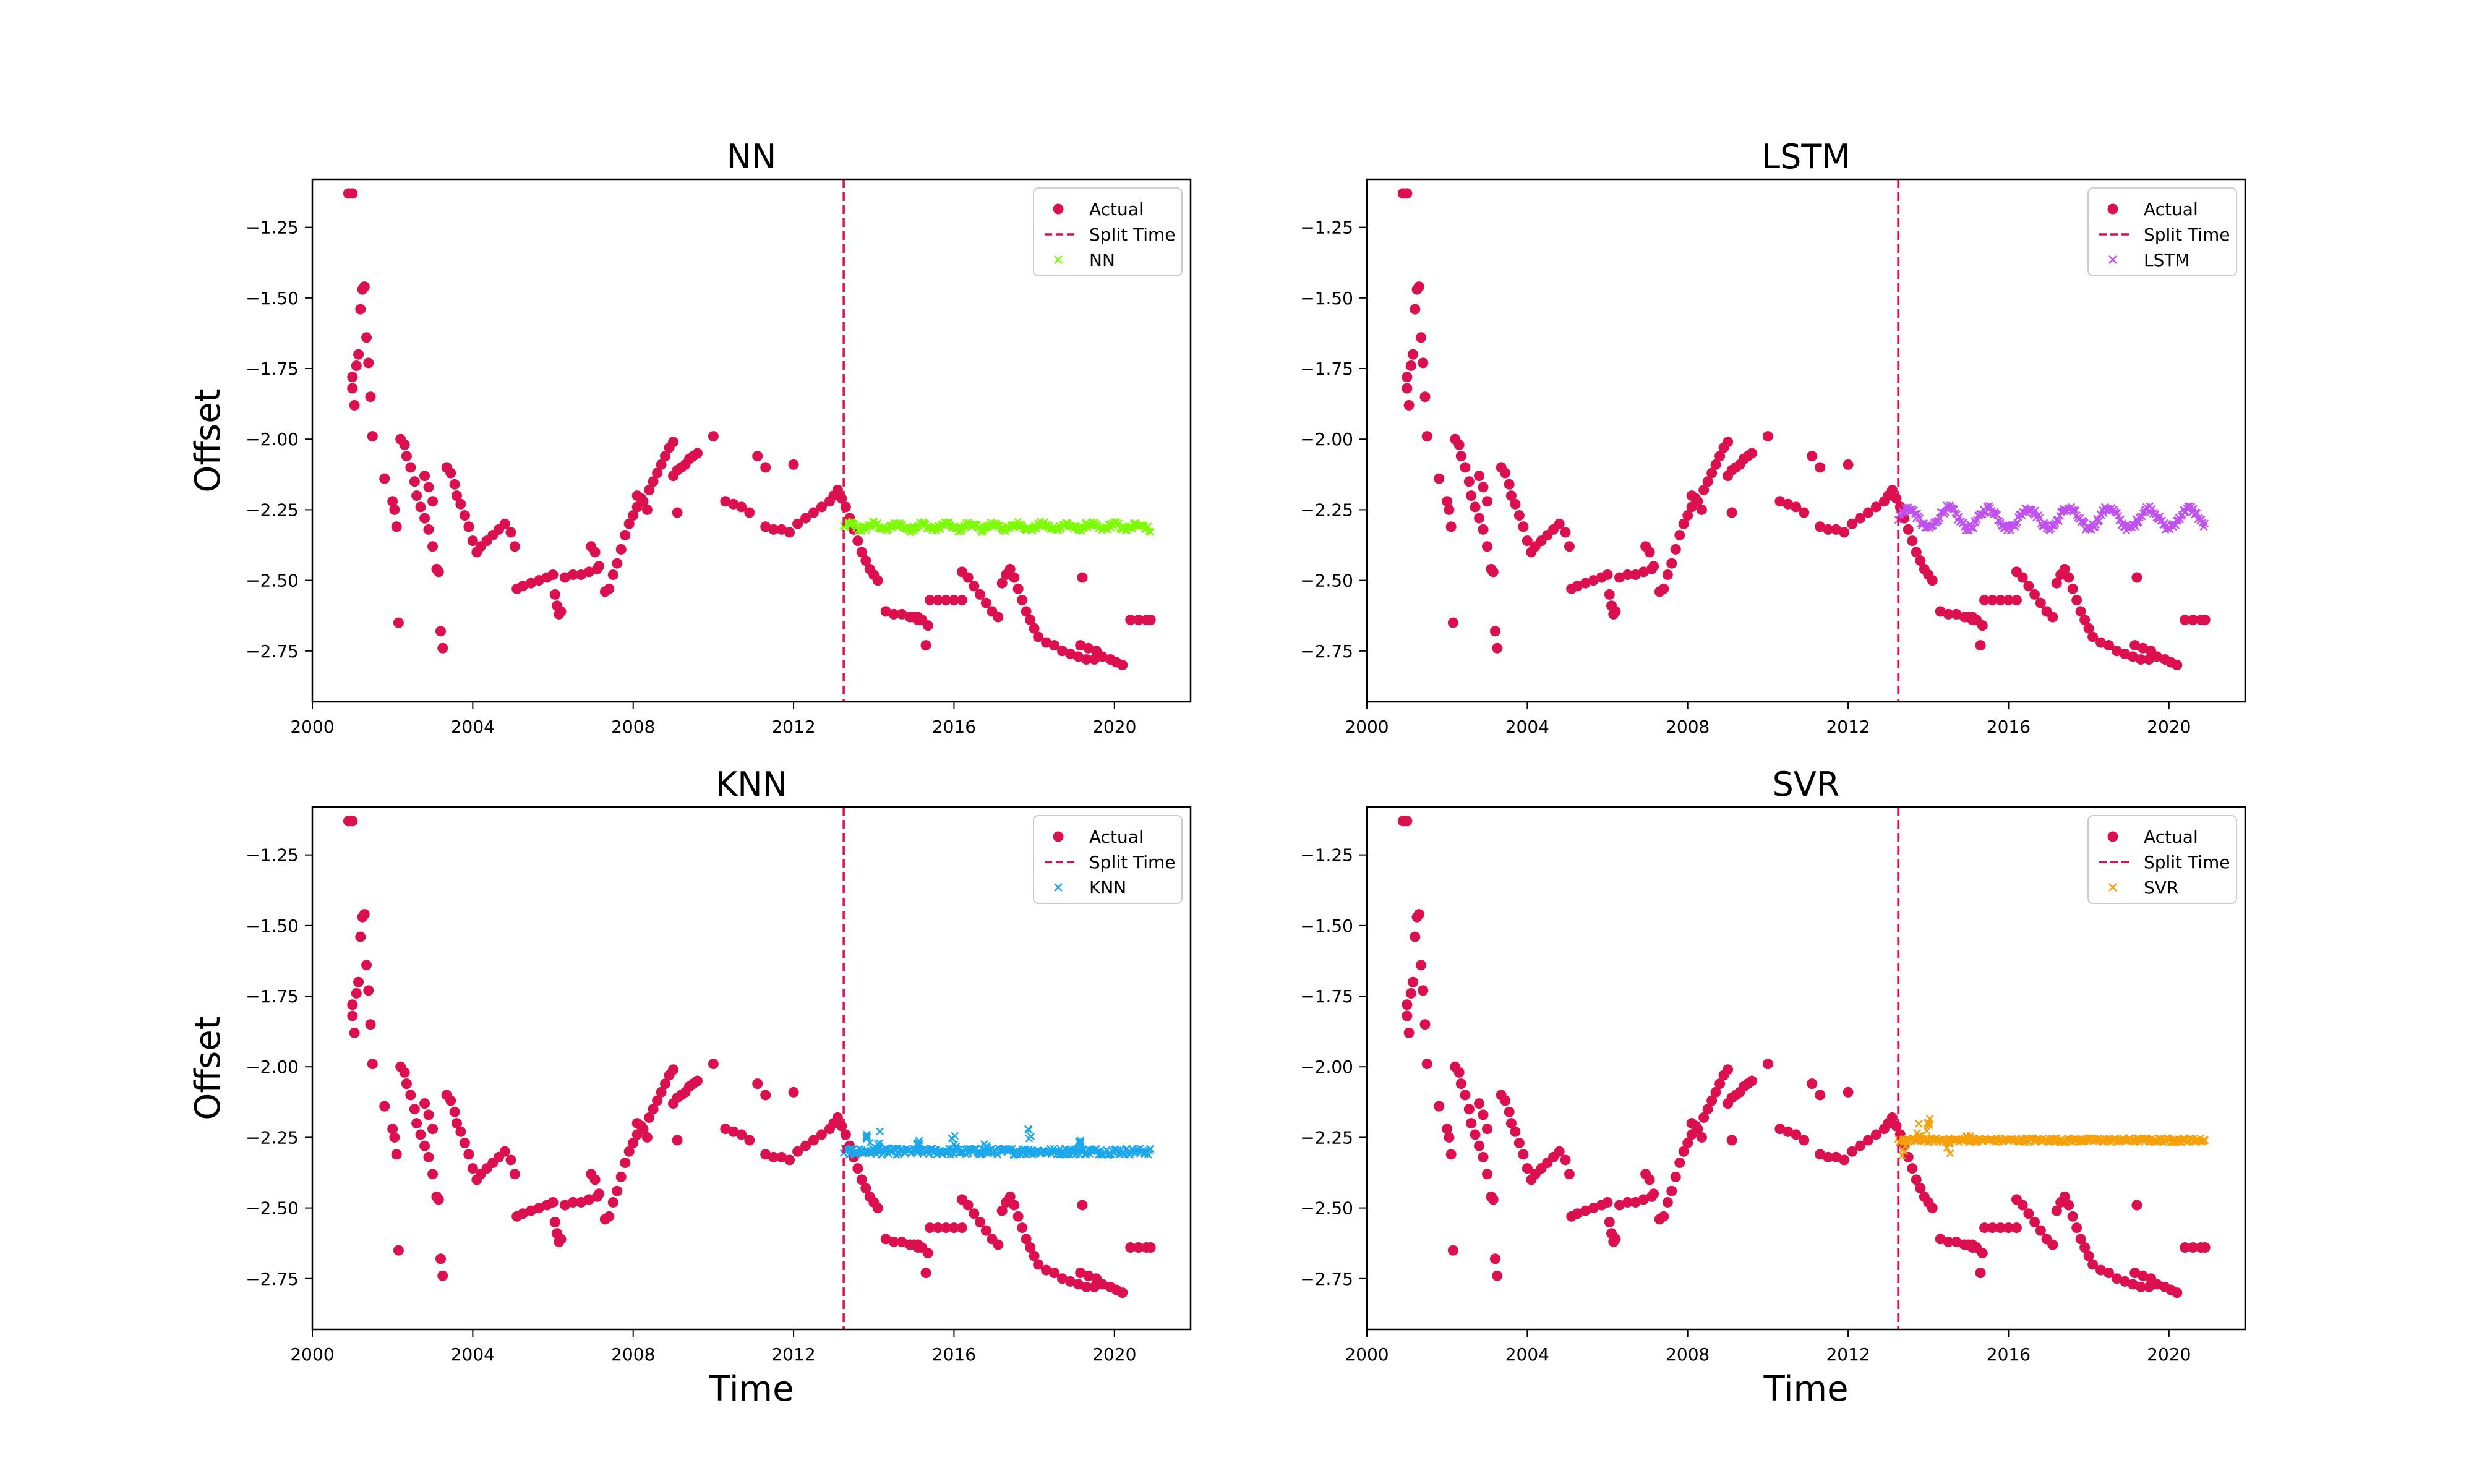 This screenshot has width=2474, height=1484. Describe the element at coordinates (2167, 260) in the screenshot. I see `legend-entry-label: LSTM` at that location.